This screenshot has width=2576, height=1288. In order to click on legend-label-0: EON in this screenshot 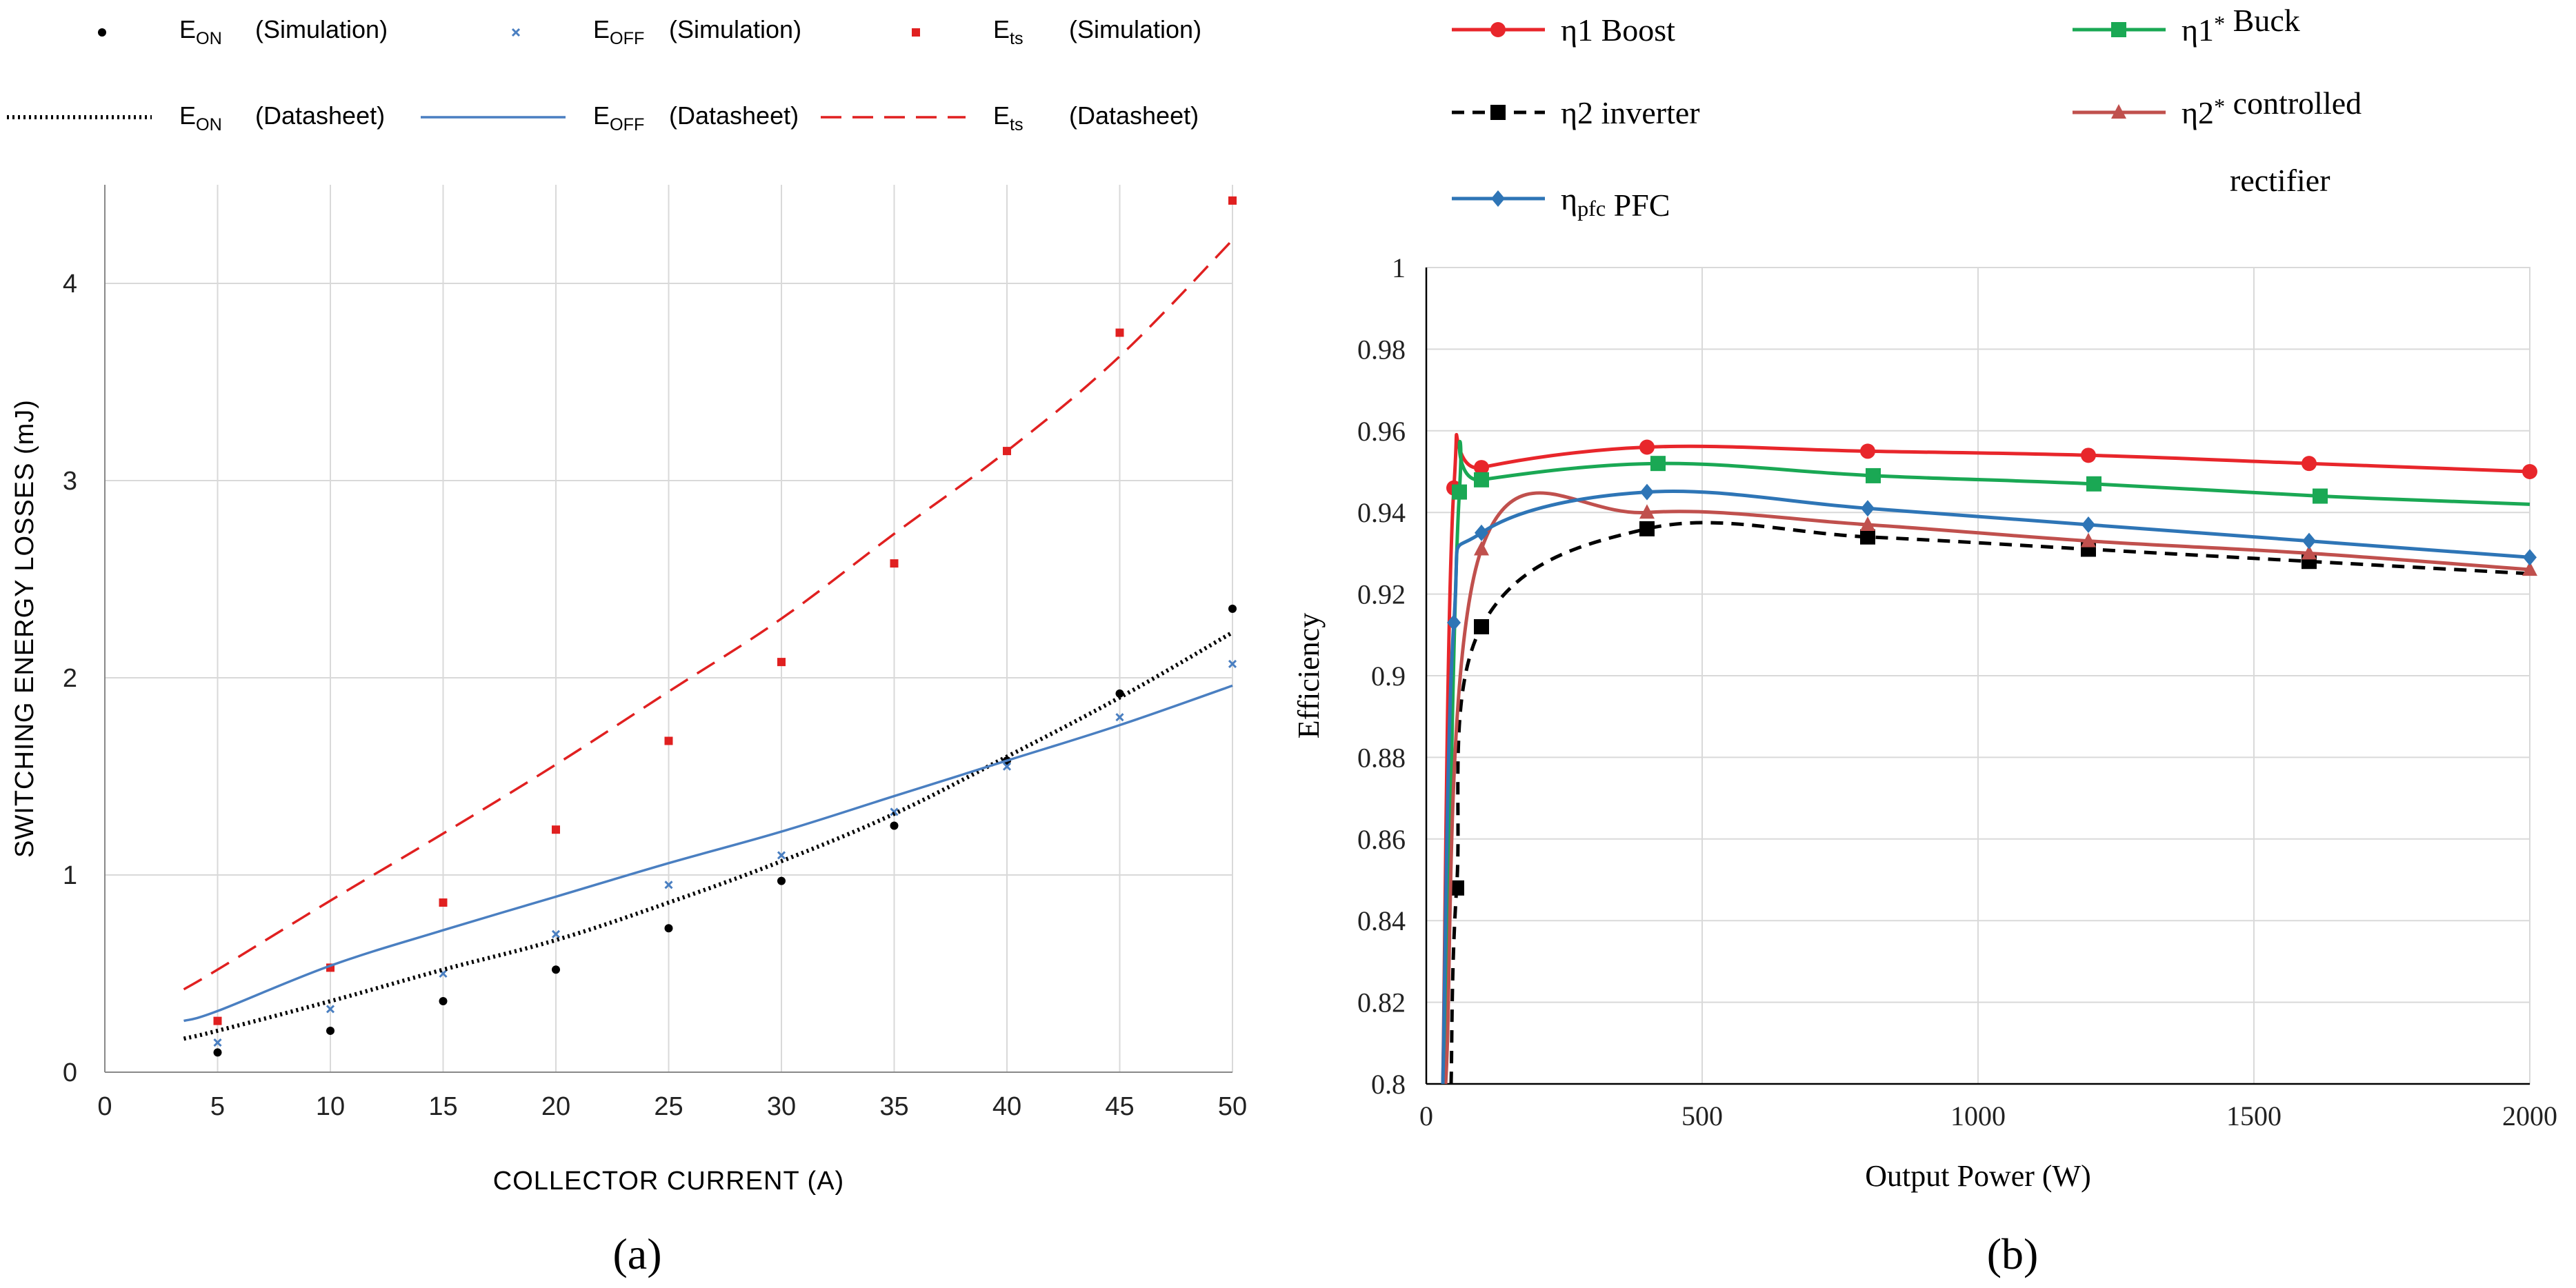, I will do `click(200, 31)`.